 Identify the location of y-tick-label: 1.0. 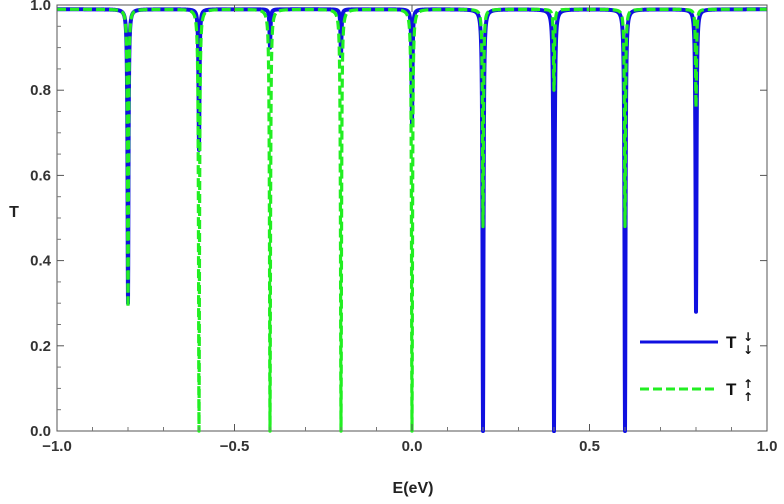
(40, 7).